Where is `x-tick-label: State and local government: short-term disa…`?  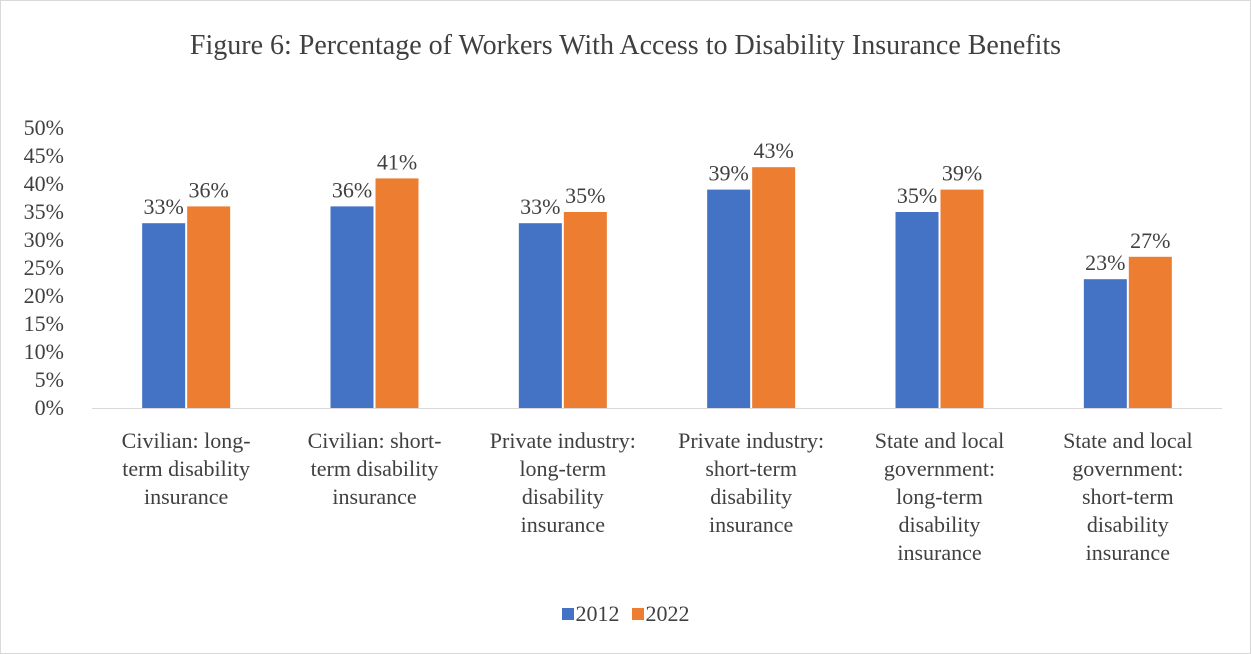
x-tick-label: State and local government: short-term disa… is located at coordinates (1128, 497).